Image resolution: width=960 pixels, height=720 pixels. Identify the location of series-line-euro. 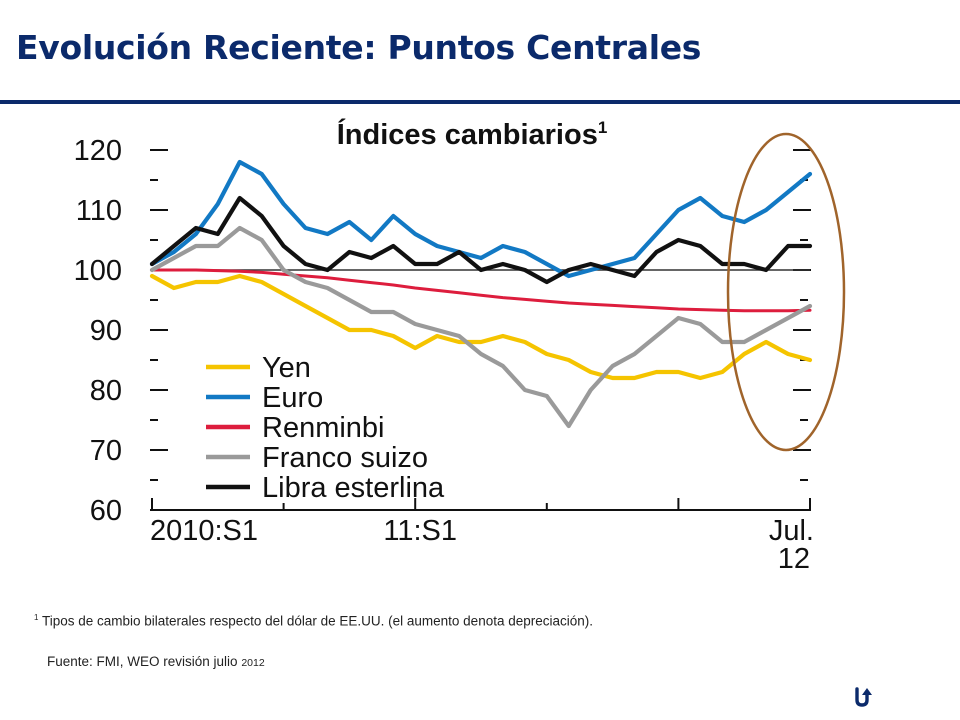
(481, 219).